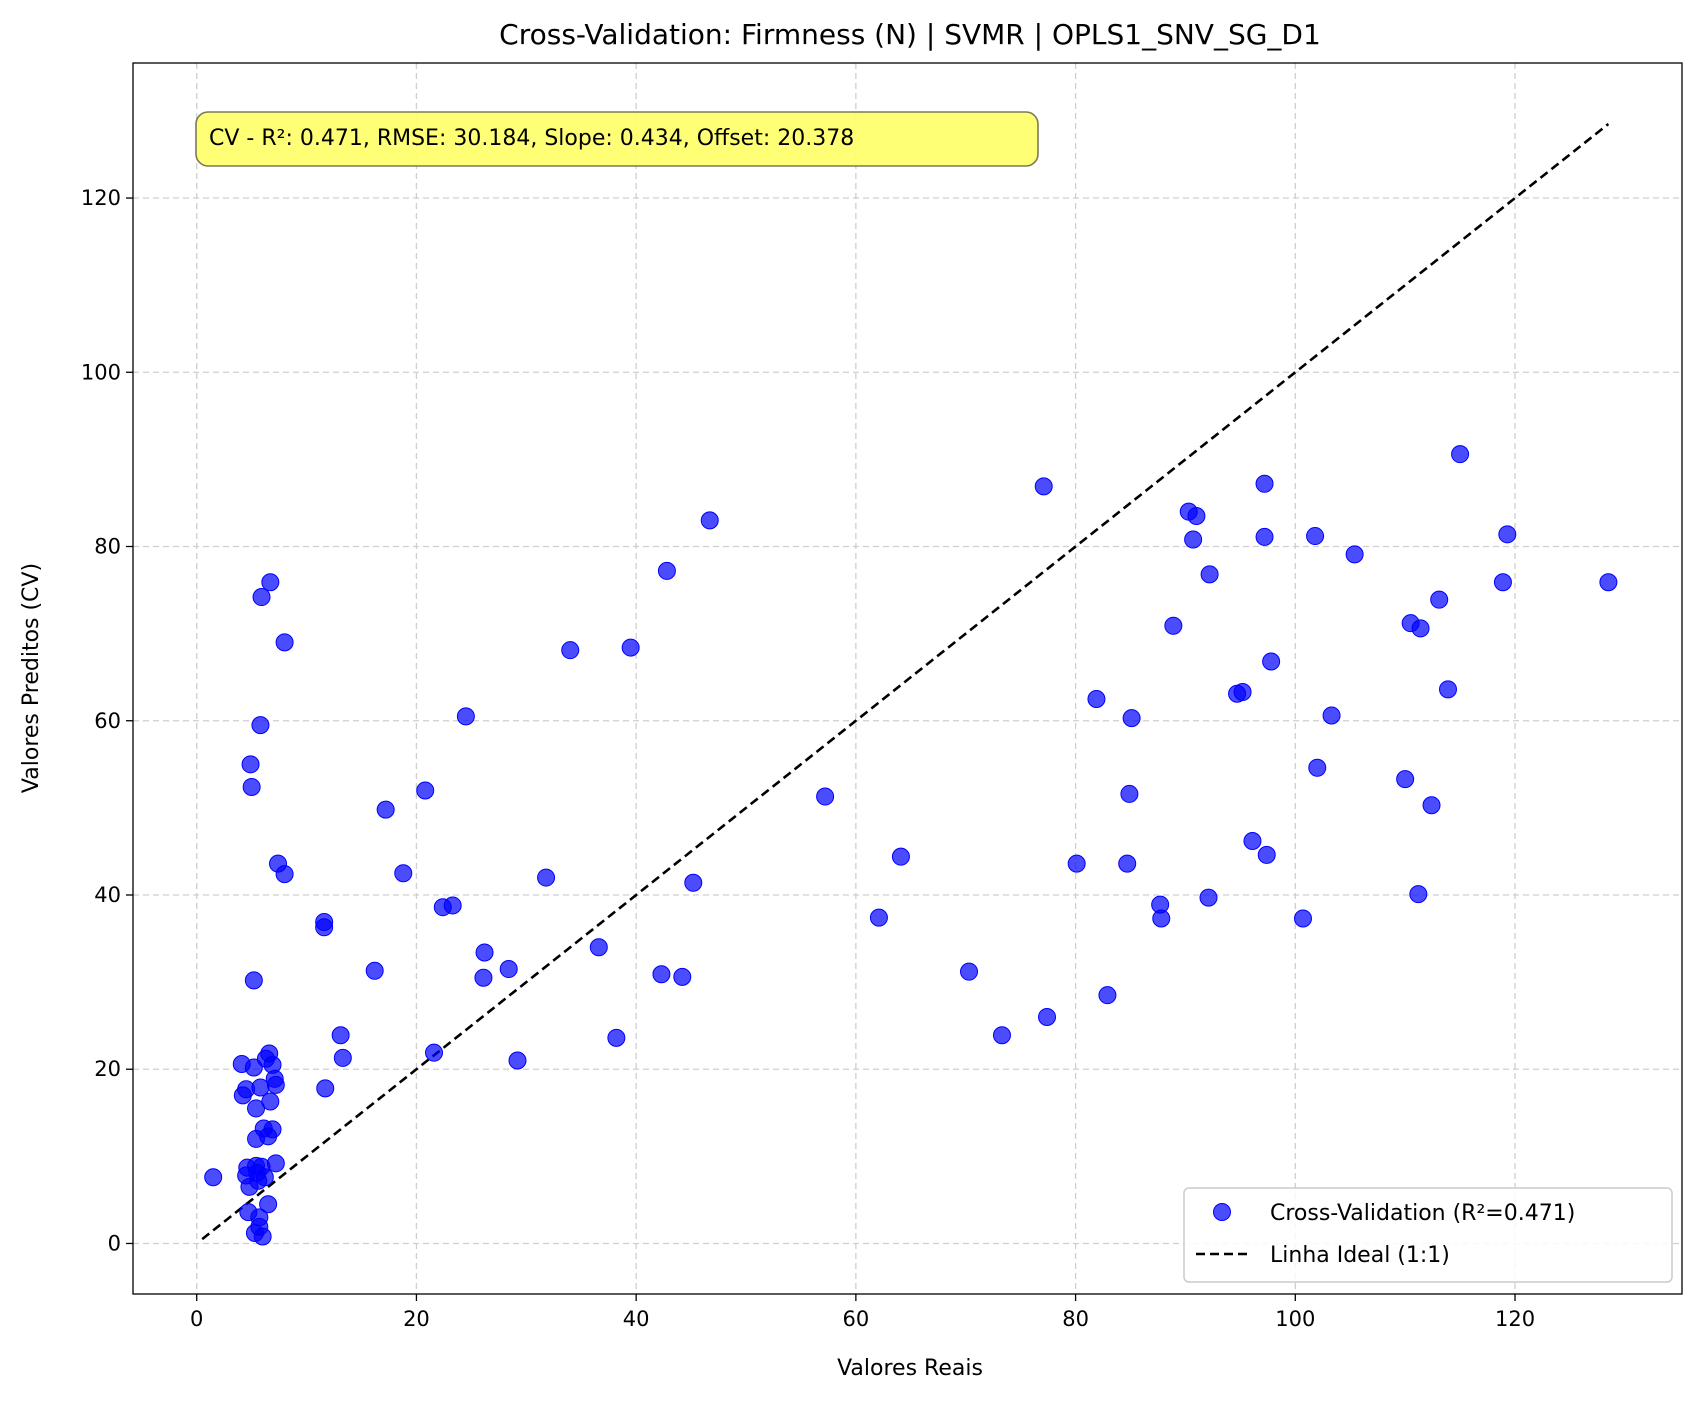 This screenshot has width=1701, height=1401. What do you see at coordinates (636, 1319) in the screenshot?
I see `x-tick-label: 40` at bounding box center [636, 1319].